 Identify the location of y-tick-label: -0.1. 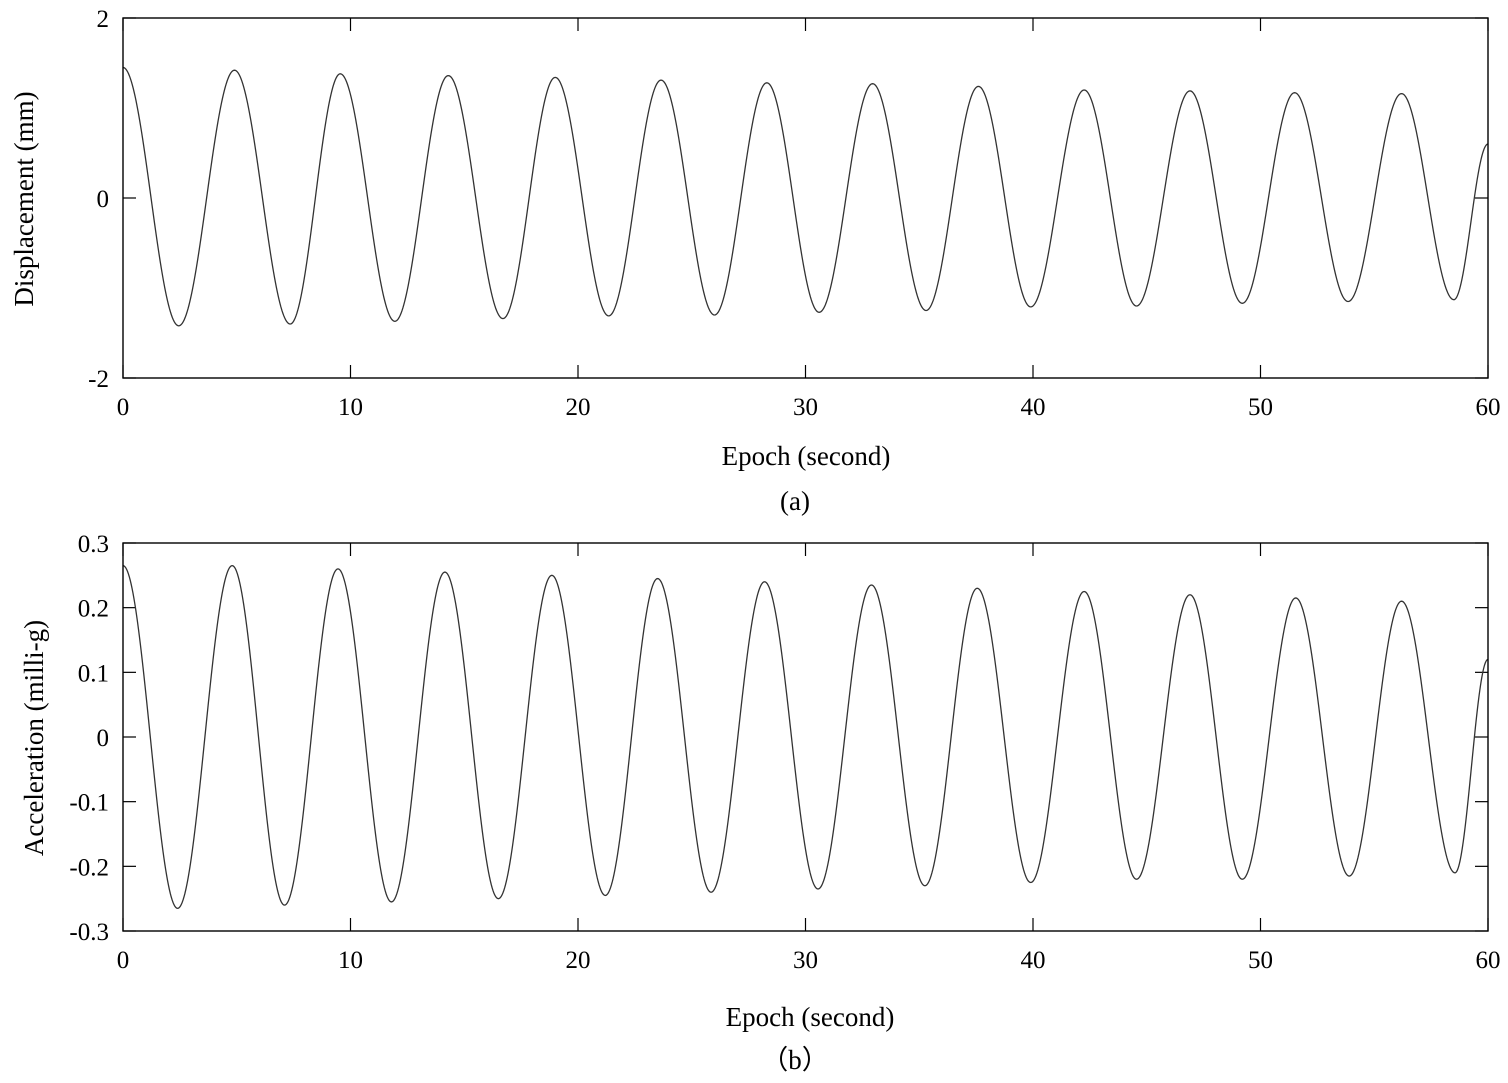
(89, 803).